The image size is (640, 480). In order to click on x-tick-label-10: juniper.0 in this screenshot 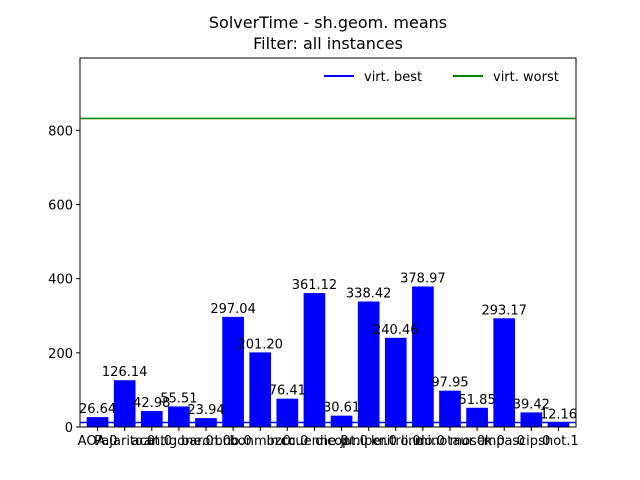, I will do `click(368, 441)`.